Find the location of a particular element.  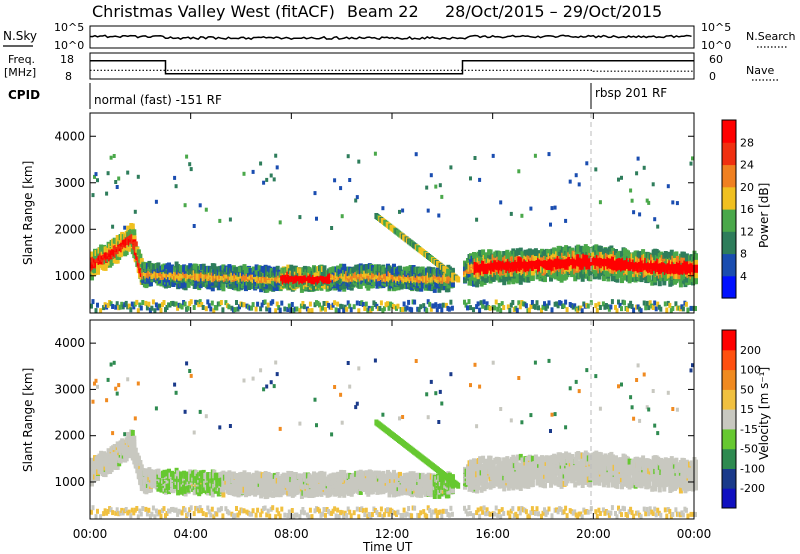

cpid-mode-1: normal (fast) -151 RF is located at coordinates (158, 100).